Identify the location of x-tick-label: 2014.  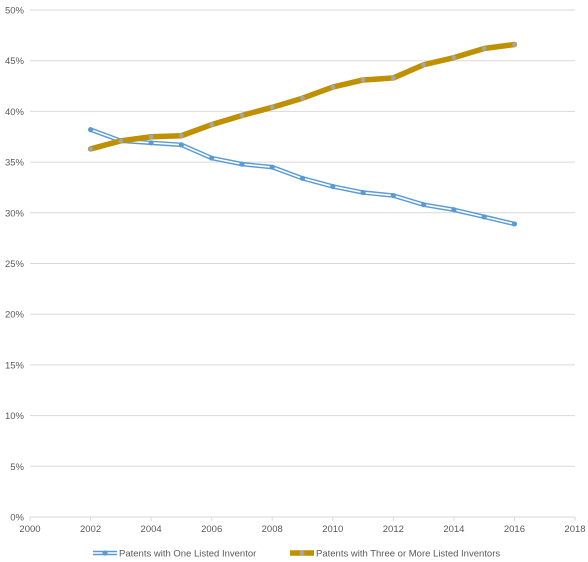
(453, 529).